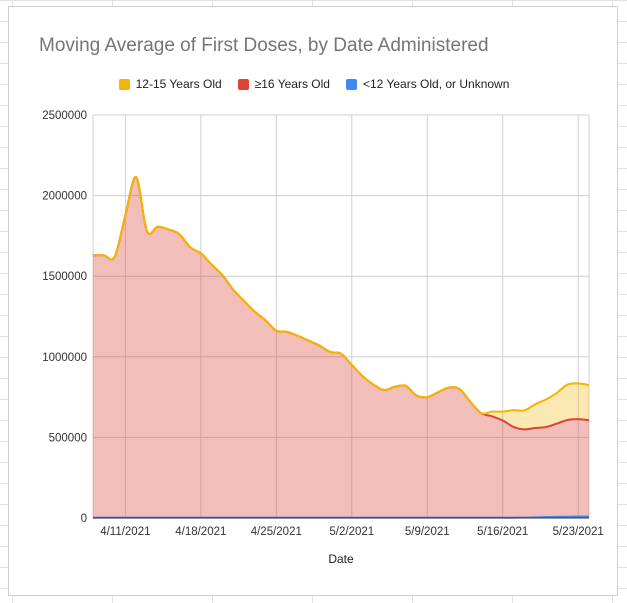 This screenshot has width=627, height=603. I want to click on x-tick-label: 4/25/2021, so click(276, 532).